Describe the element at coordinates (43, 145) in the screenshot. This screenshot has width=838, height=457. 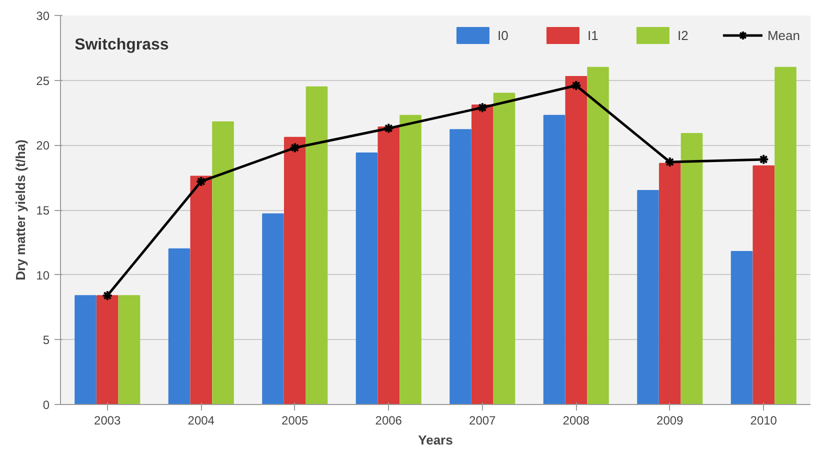
I see `y-tick-label: 20` at that location.